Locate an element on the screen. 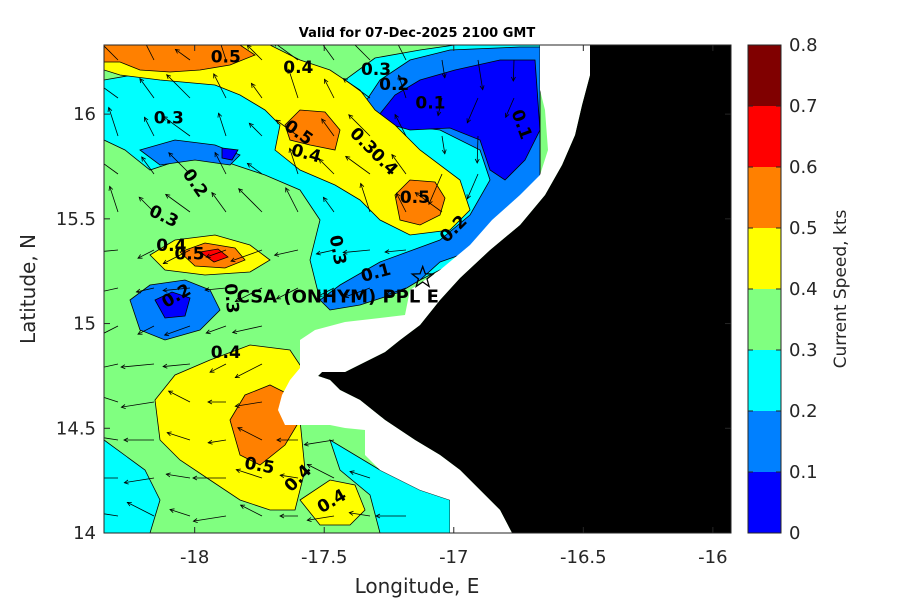 The width and height of the screenshot is (900, 600). y-tick-label: 14 is located at coordinates (84, 533).